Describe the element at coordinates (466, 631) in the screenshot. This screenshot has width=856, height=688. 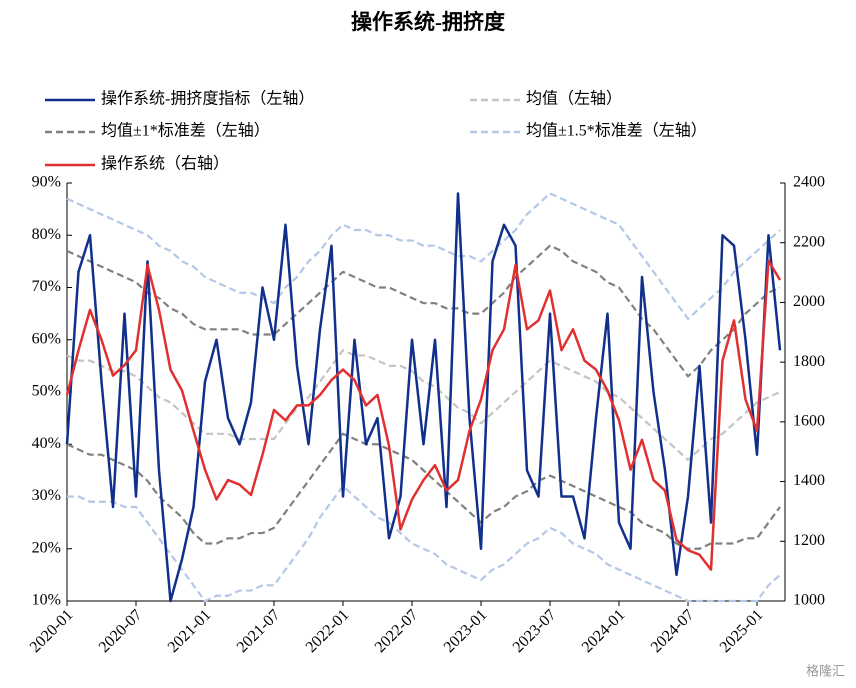
I see `x-tick-label: 2023-01` at that location.